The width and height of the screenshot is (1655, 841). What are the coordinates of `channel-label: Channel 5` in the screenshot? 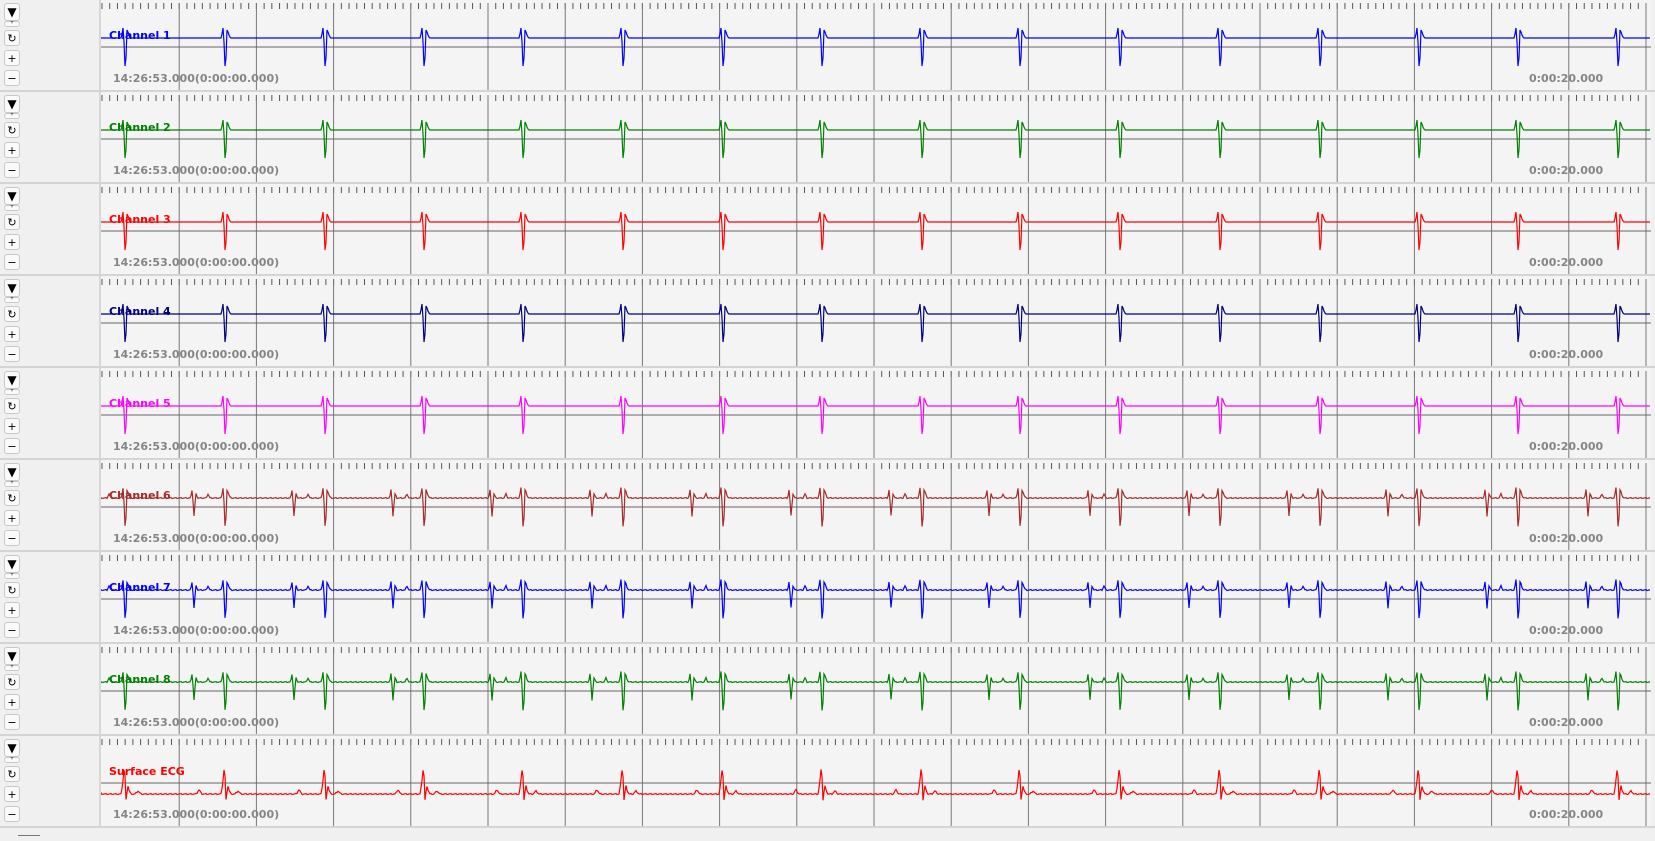 It's located at (140, 403).